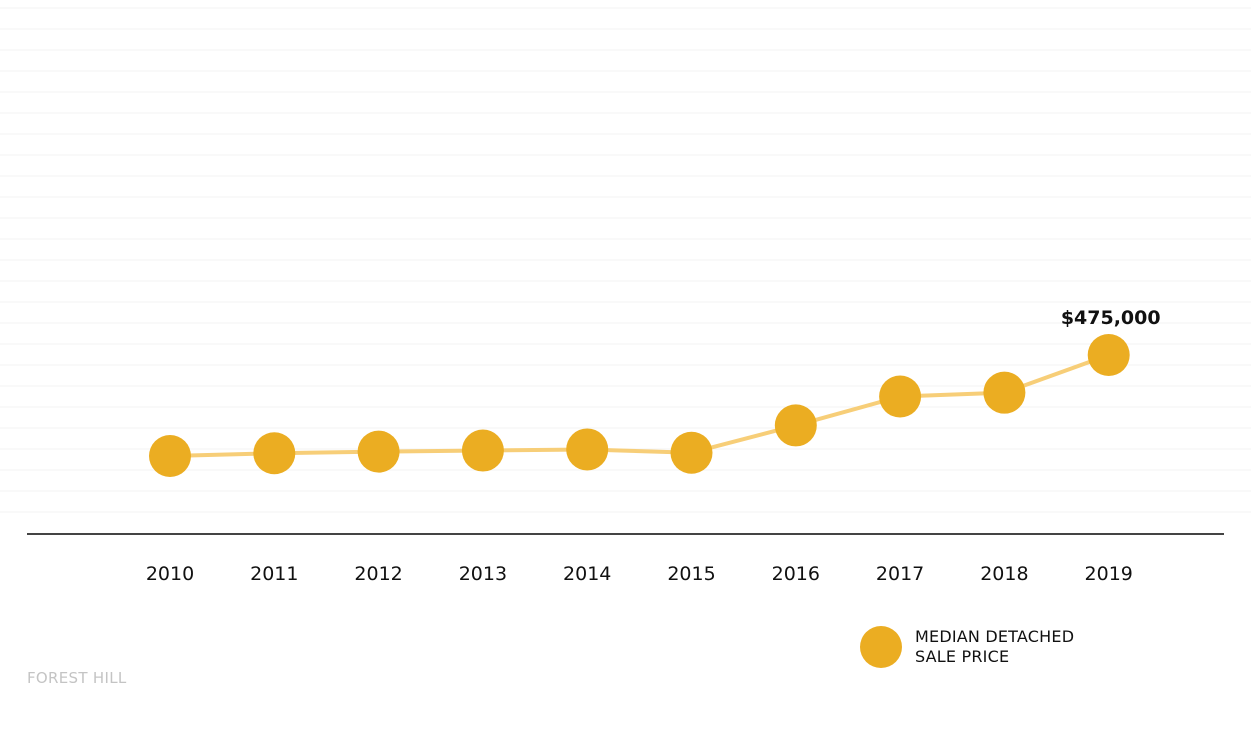  I want to click on legend-marker-icon, so click(881, 647).